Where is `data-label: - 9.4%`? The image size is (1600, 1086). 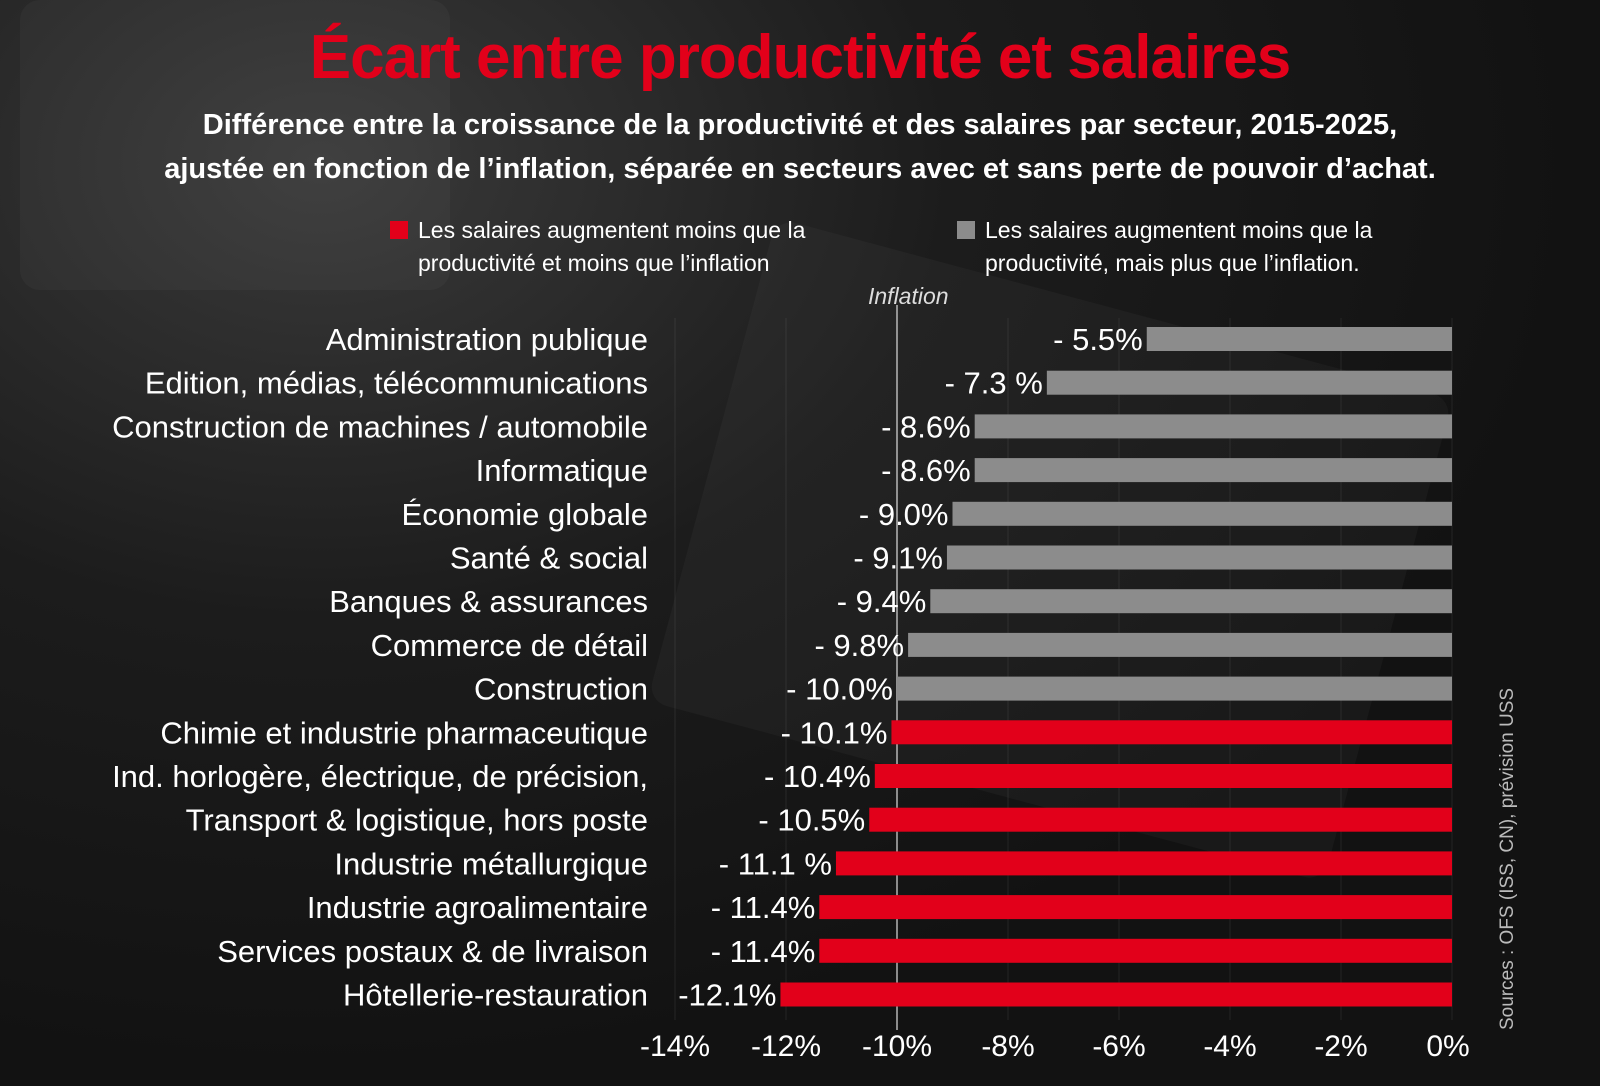 data-label: - 9.4% is located at coordinates (882, 601).